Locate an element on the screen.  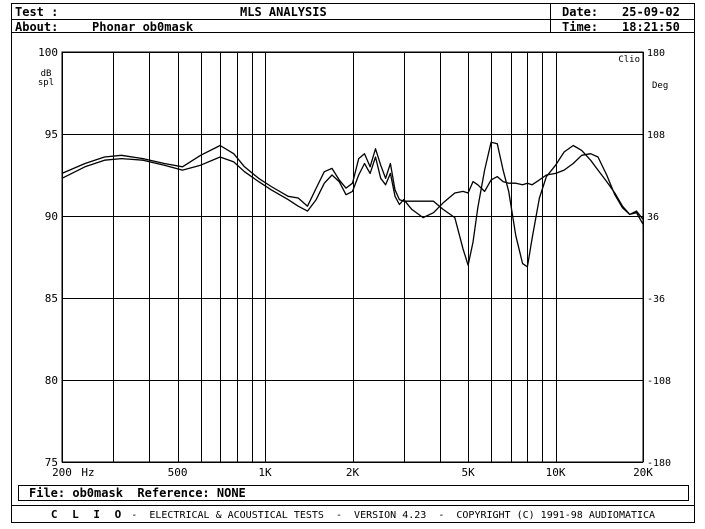
x-tick-label: 20K is located at coordinates (643, 472).